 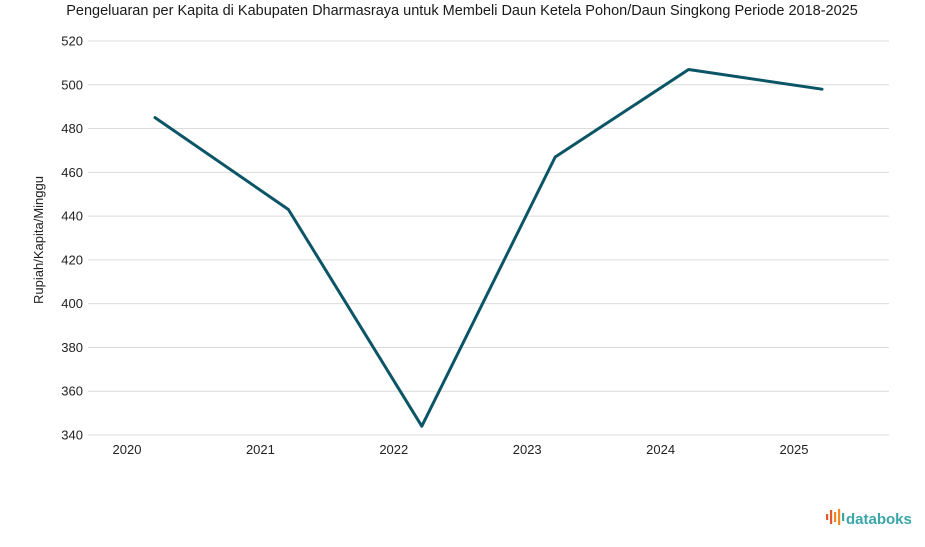 I want to click on databoks-logo: databoks, so click(x=869, y=518).